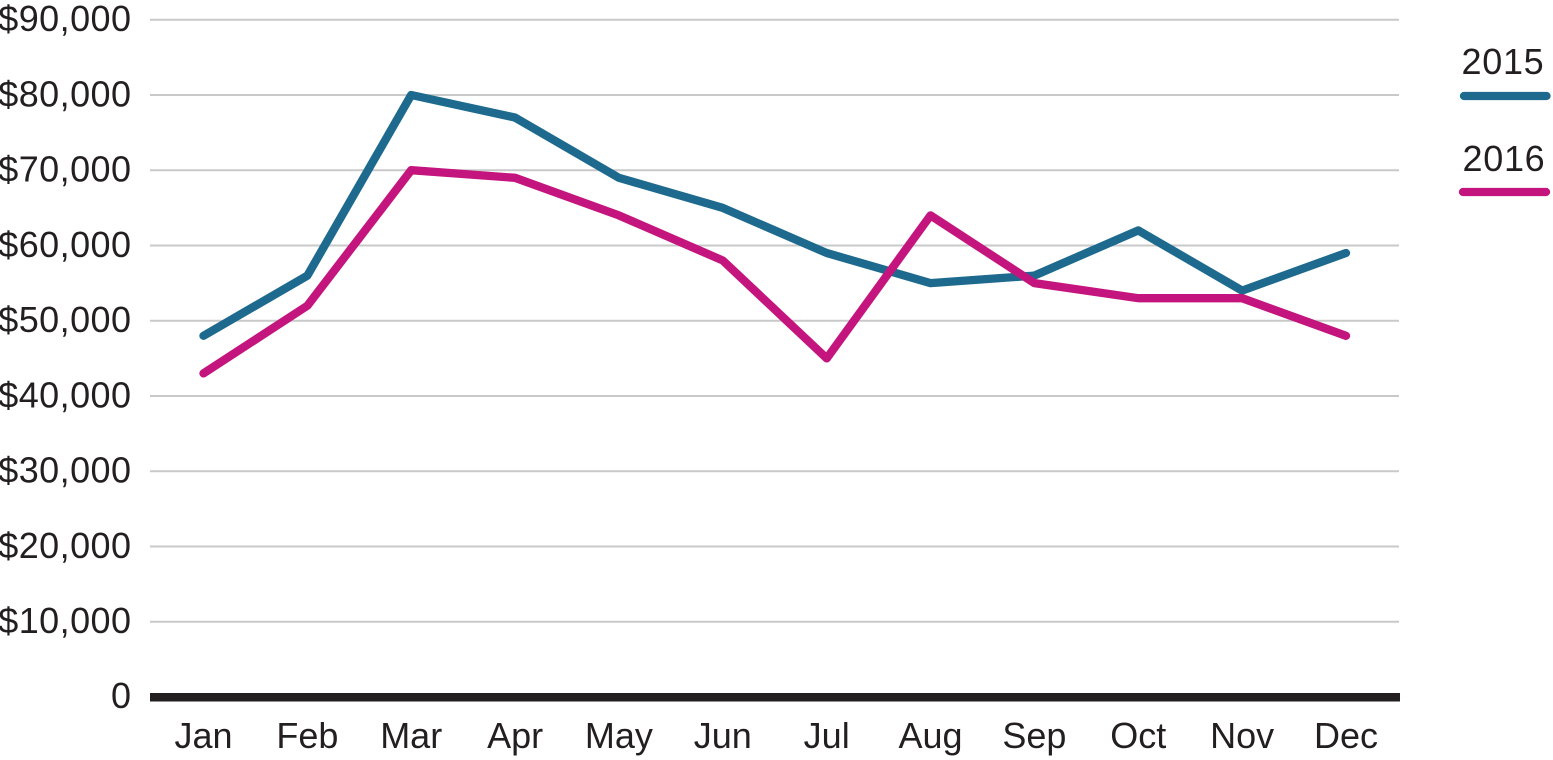  What do you see at coordinates (1034, 735) in the screenshot?
I see `svg-text: Sep` at bounding box center [1034, 735].